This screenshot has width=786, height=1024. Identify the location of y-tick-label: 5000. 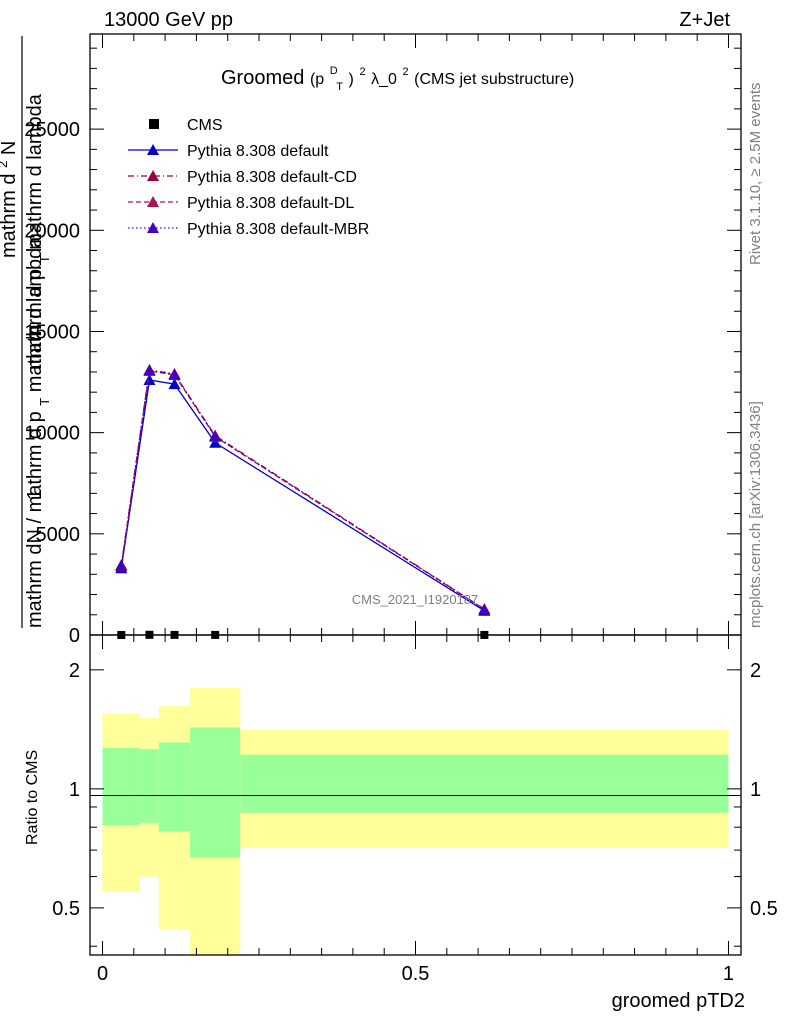
(58, 535).